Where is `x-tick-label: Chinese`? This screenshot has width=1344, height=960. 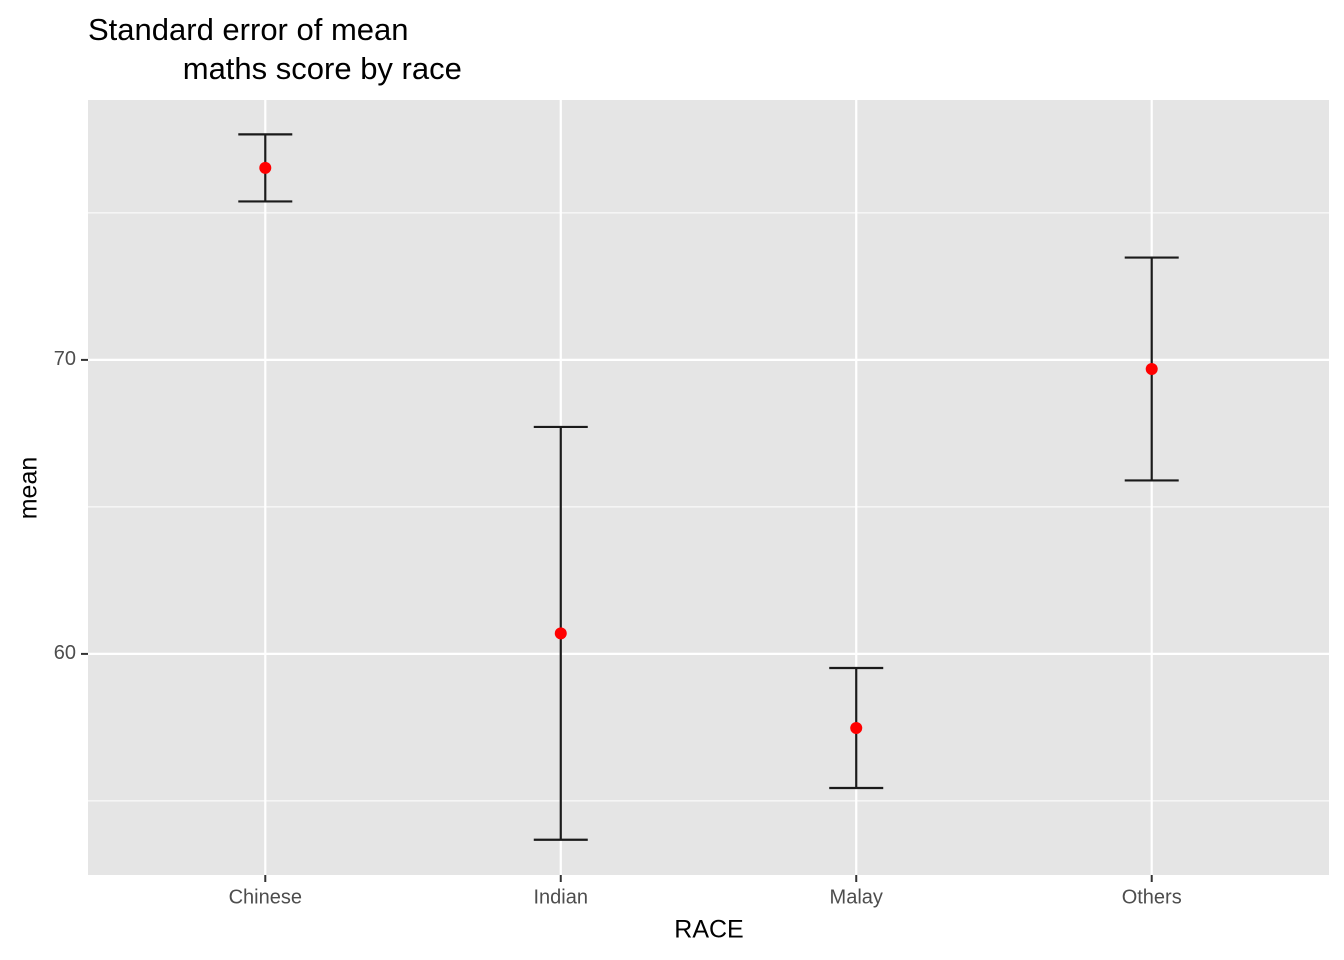 x-tick-label: Chinese is located at coordinates (265, 897).